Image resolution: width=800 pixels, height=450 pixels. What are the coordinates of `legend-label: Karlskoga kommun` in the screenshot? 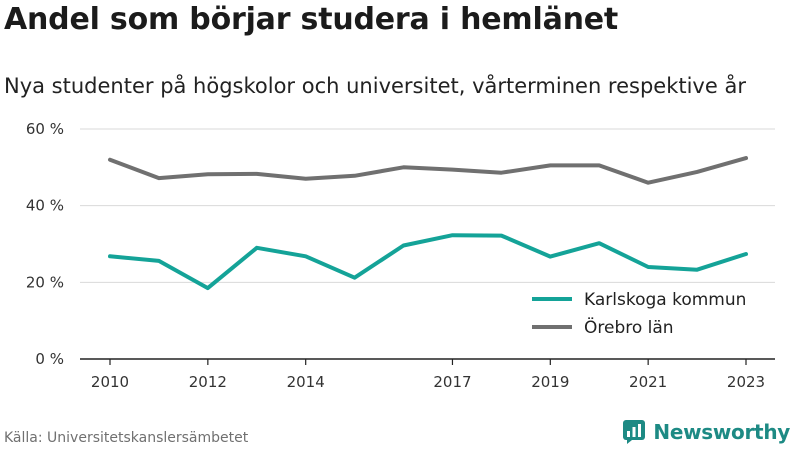 It's located at (665, 300).